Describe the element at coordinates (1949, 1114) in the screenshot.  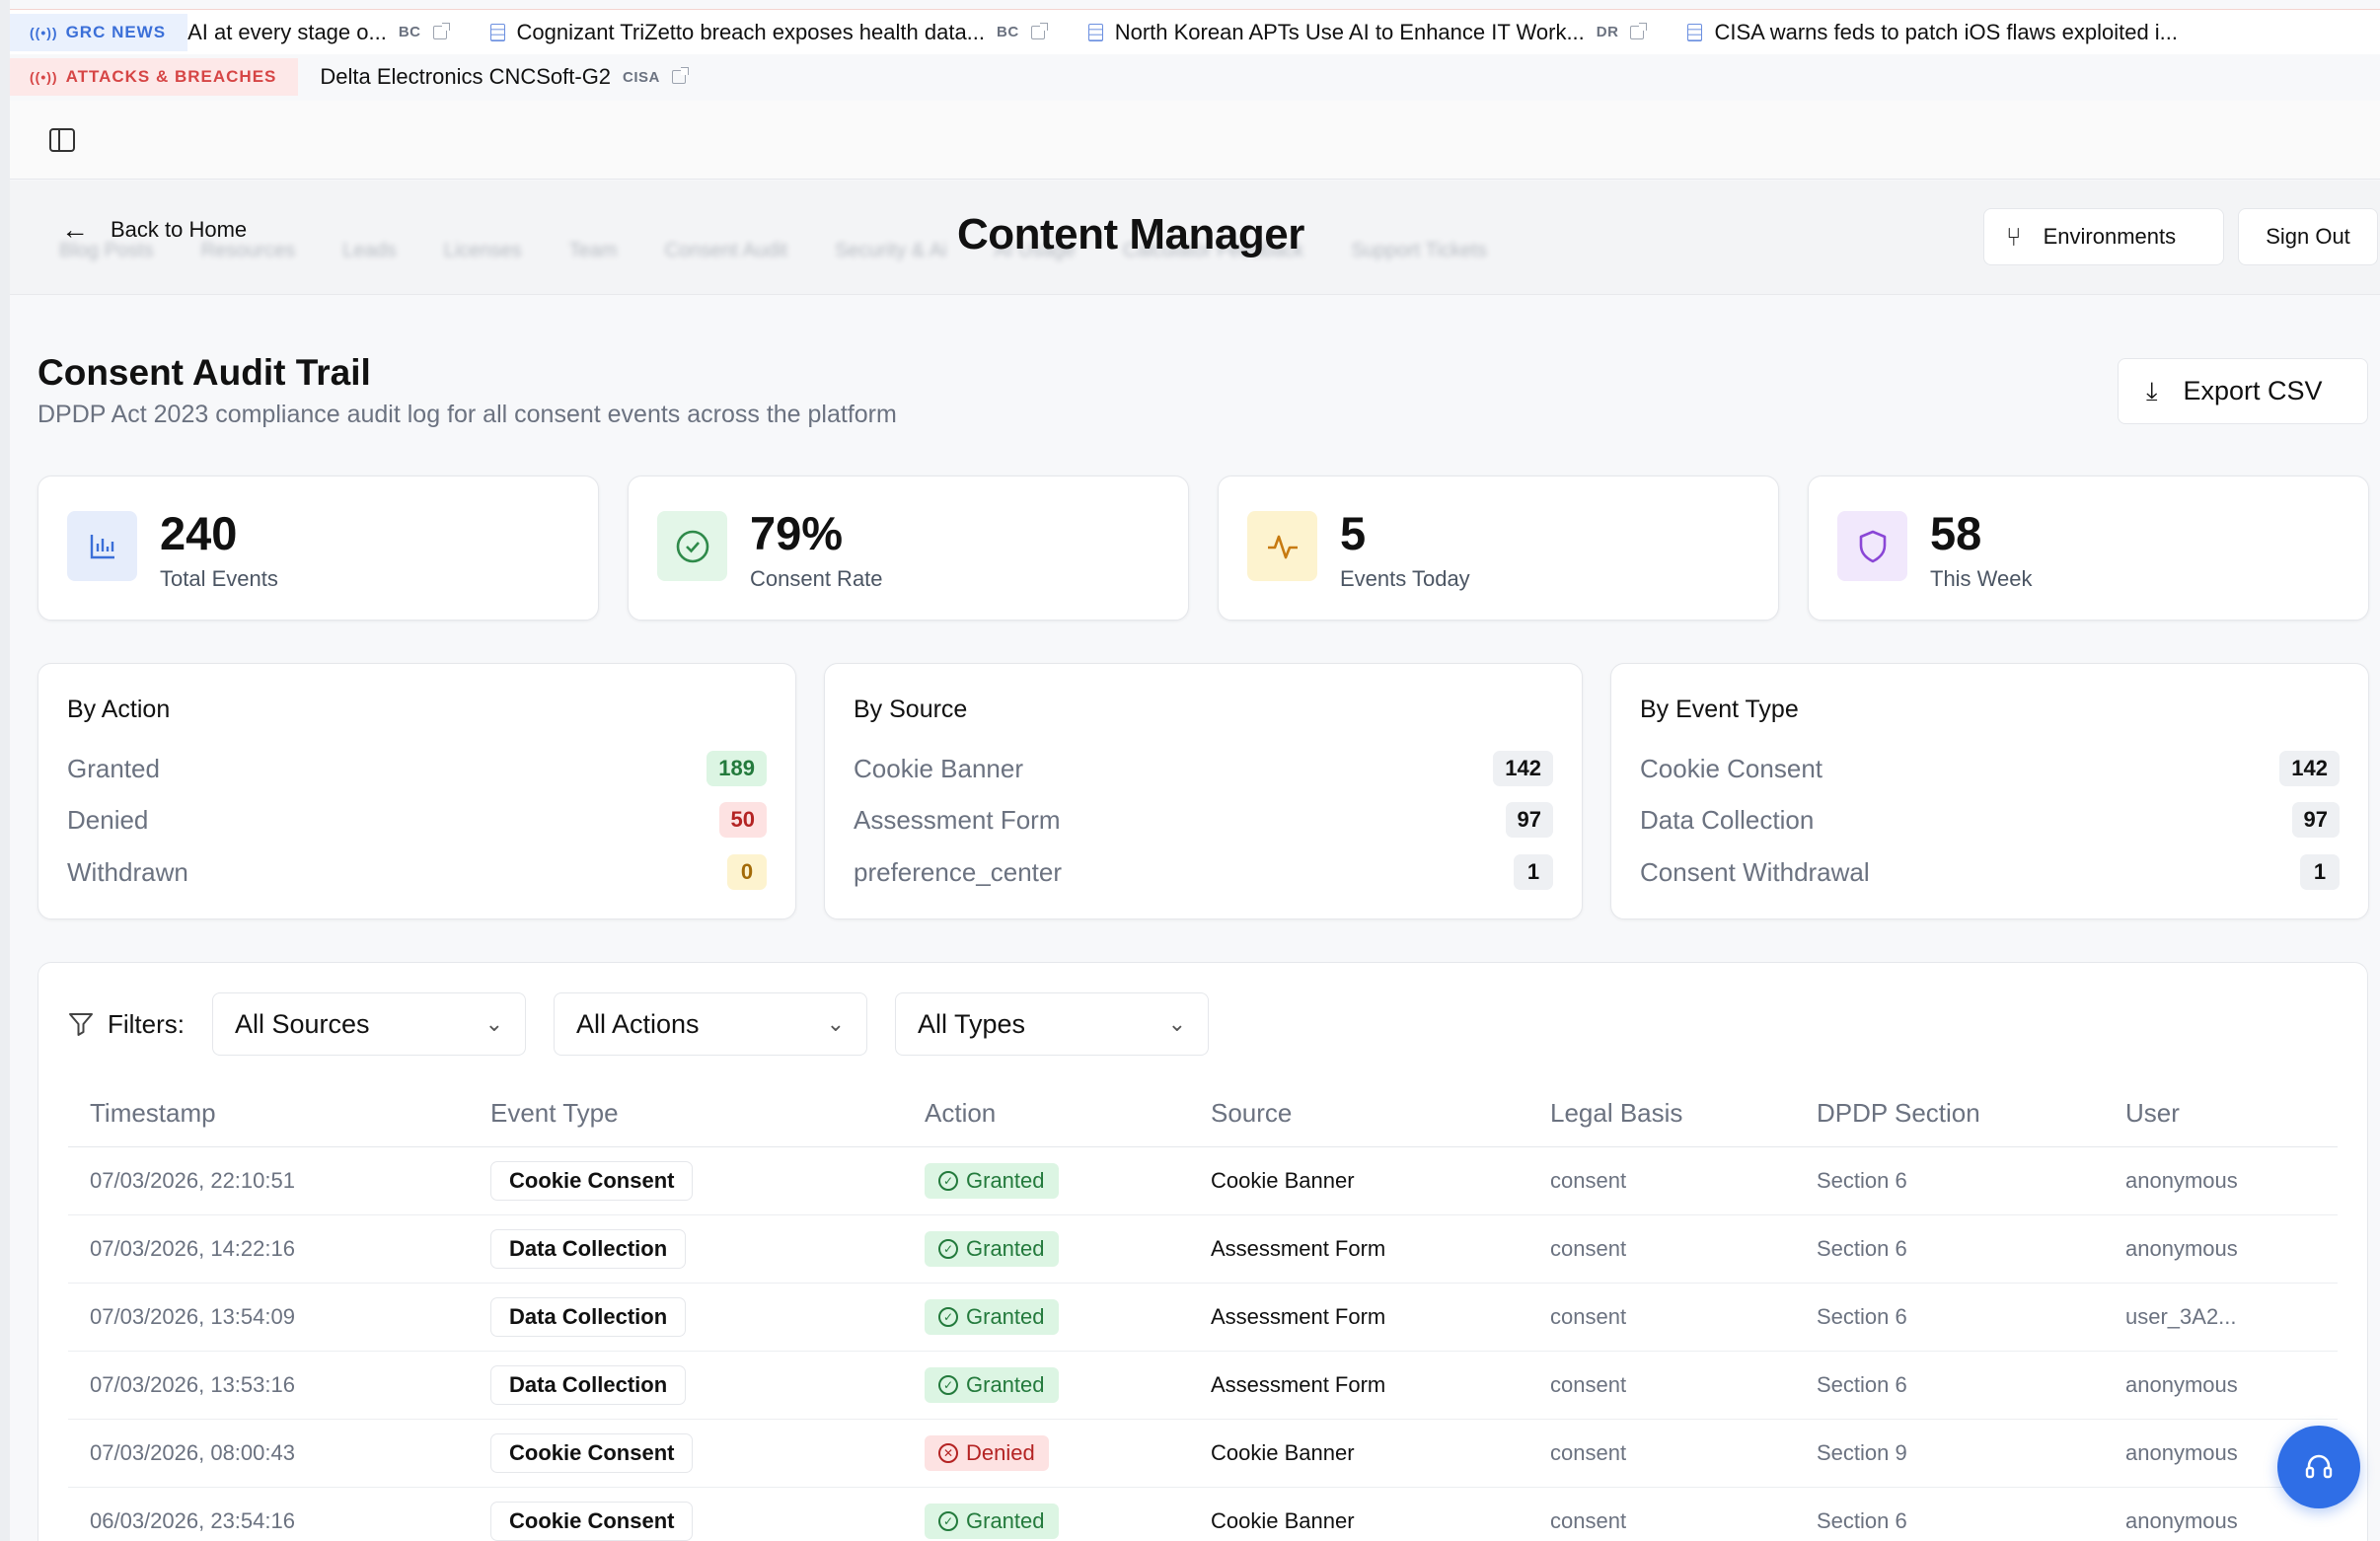
I see `column-header: DPDP Section` at that location.